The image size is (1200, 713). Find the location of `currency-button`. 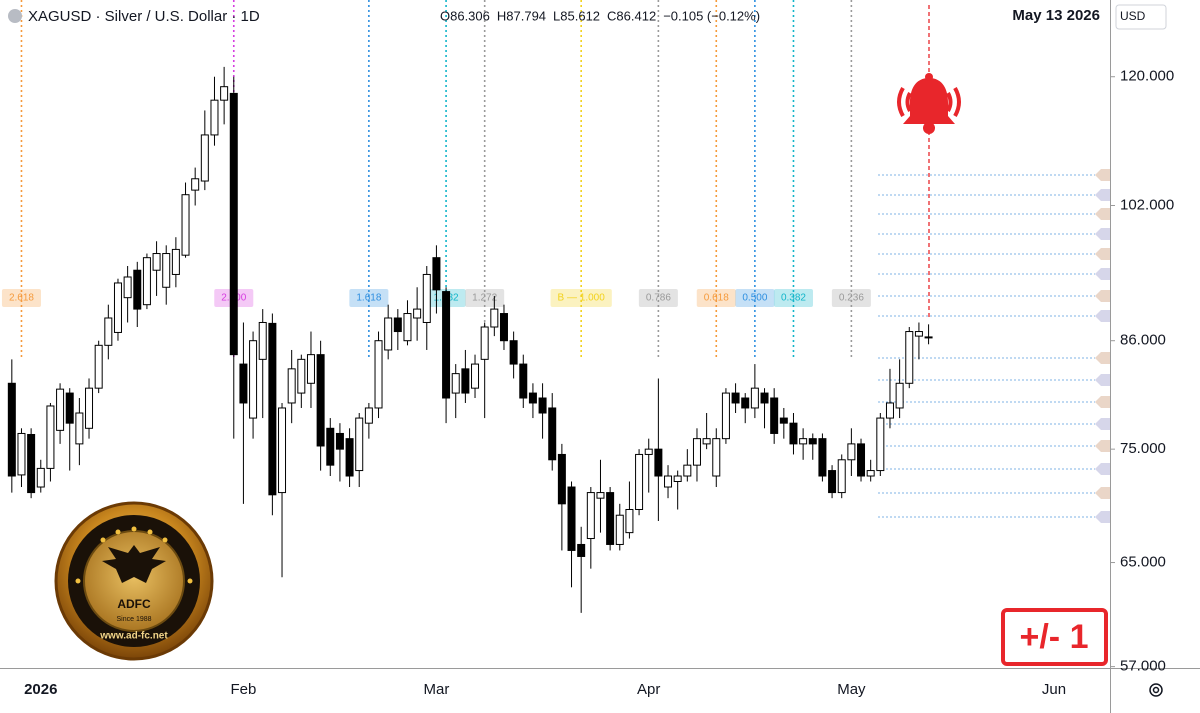

currency-button is located at coordinates (1141, 17).